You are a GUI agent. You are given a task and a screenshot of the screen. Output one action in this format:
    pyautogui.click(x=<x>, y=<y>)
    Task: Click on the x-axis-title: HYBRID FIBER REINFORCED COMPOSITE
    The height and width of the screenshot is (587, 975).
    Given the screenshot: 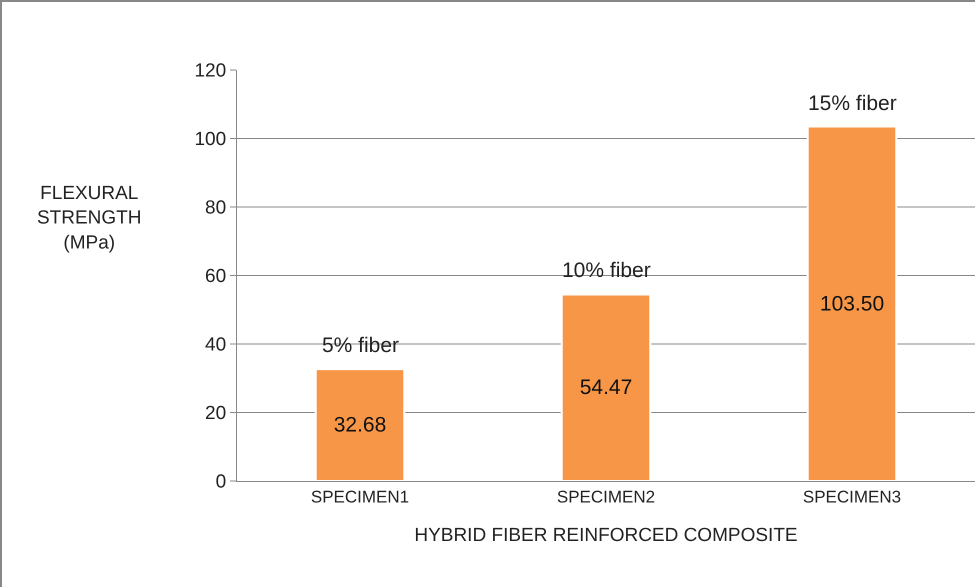 What is the action you would take?
    pyautogui.click(x=606, y=535)
    